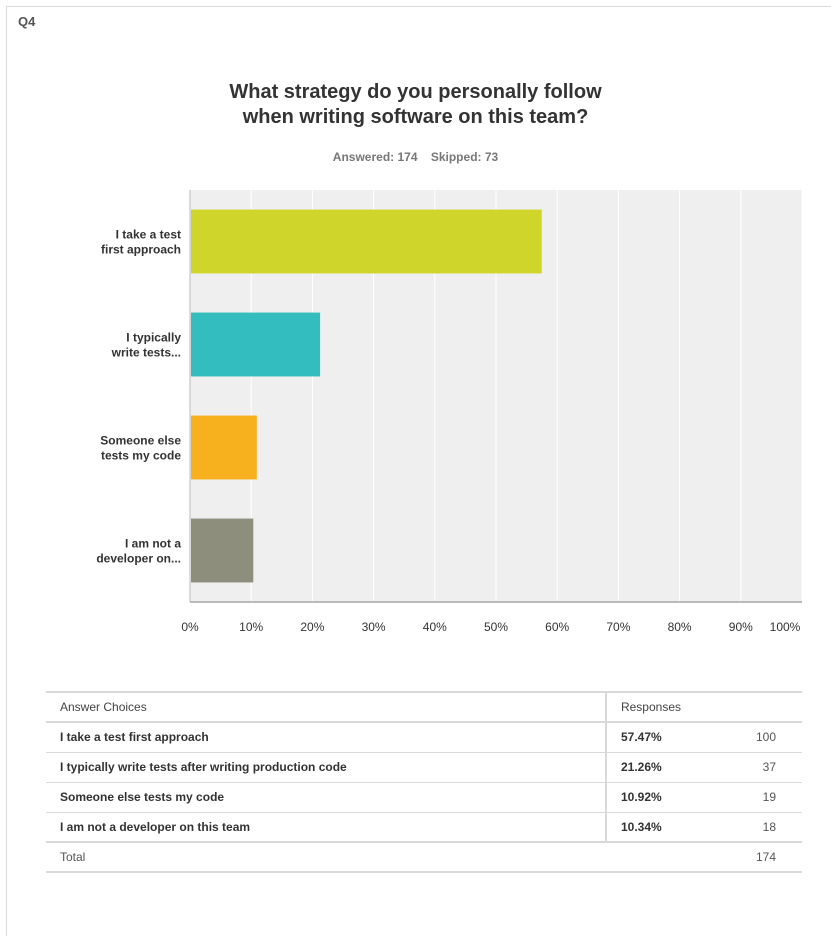 The width and height of the screenshot is (831, 936). Describe the element at coordinates (680, 627) in the screenshot. I see `x-tick-label: 80%` at that location.